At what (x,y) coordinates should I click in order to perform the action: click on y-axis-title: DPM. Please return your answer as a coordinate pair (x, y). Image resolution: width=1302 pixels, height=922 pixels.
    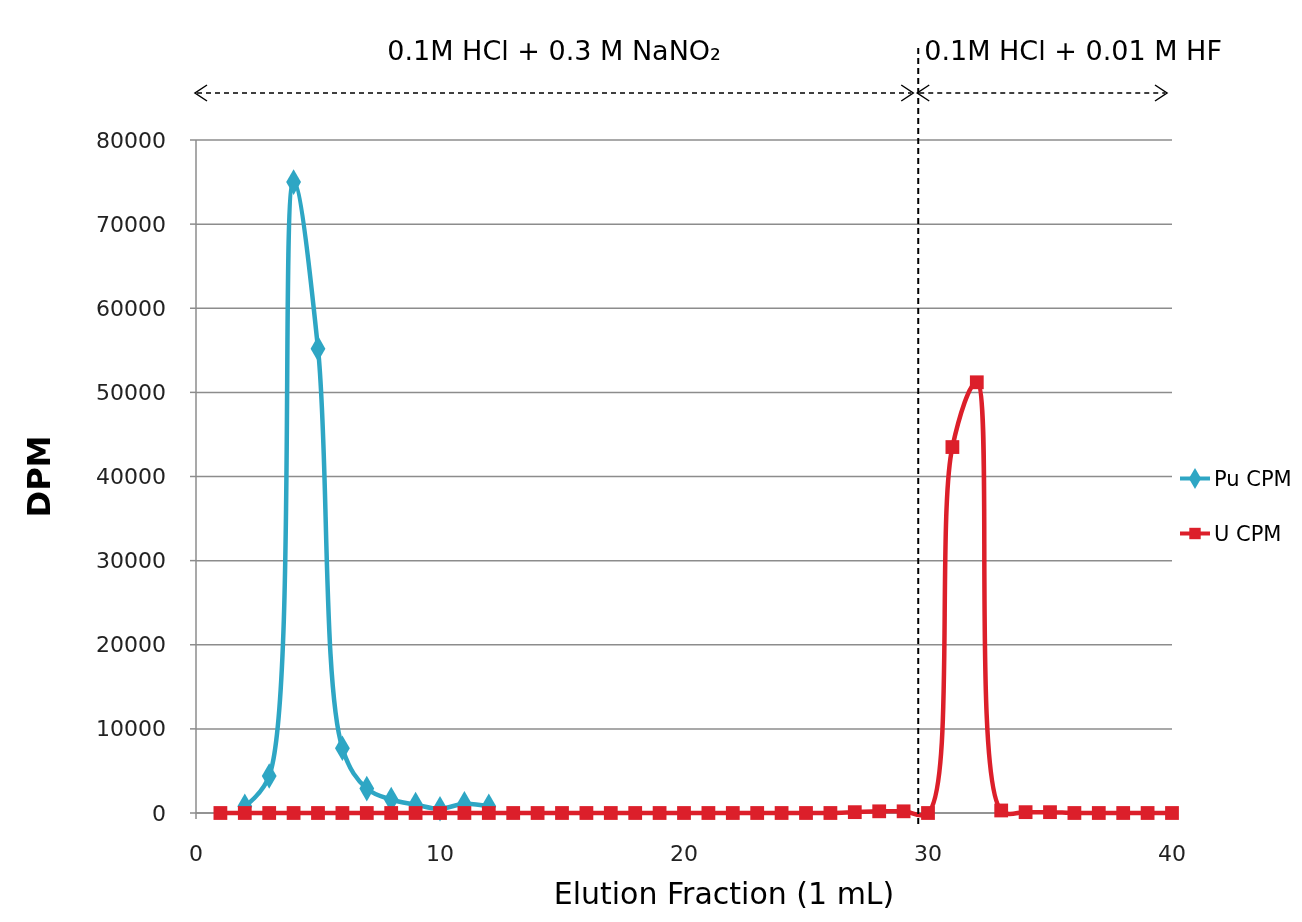
    Looking at the image, I should click on (39, 476).